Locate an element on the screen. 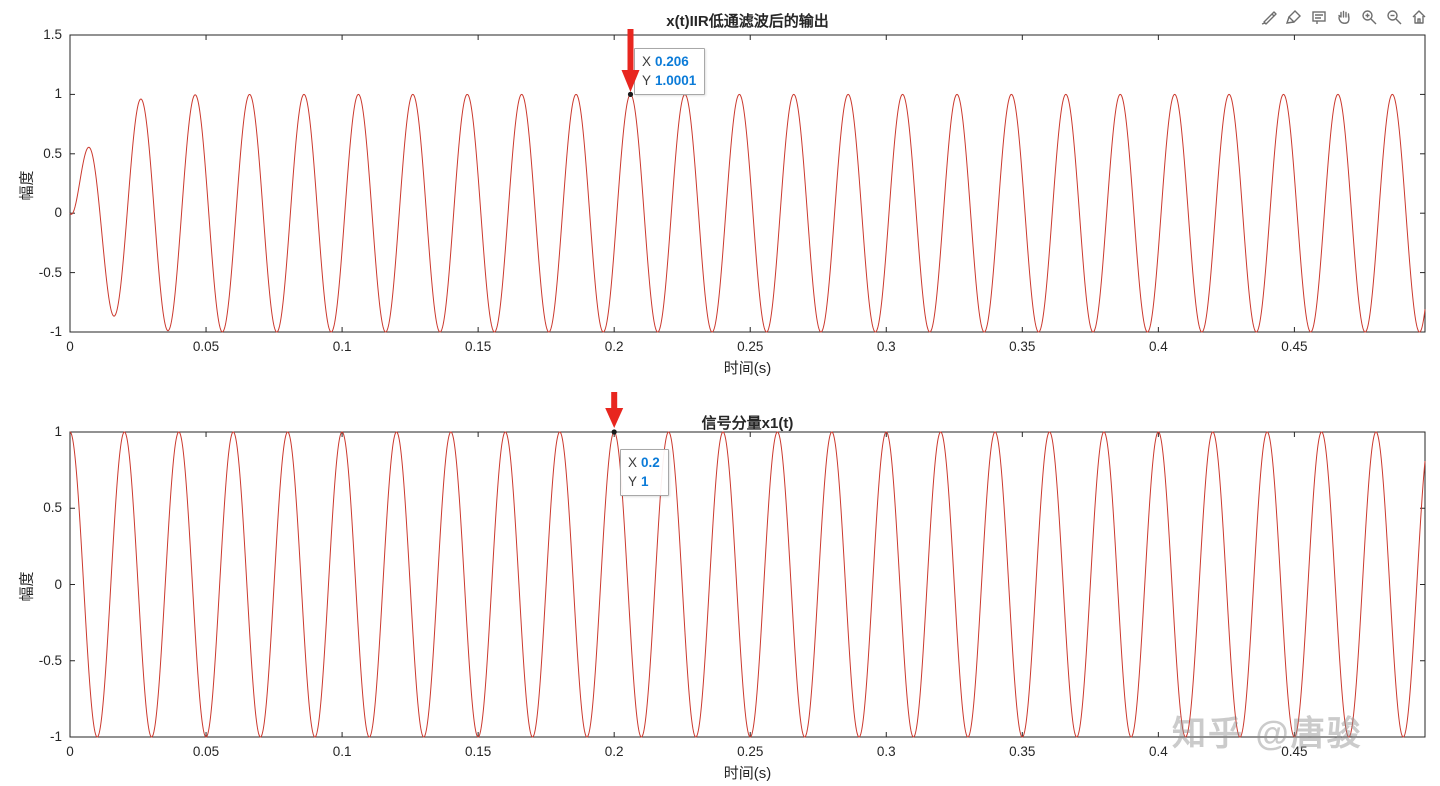  datatip-y-row: Y 1.0001 is located at coordinates (669, 80).